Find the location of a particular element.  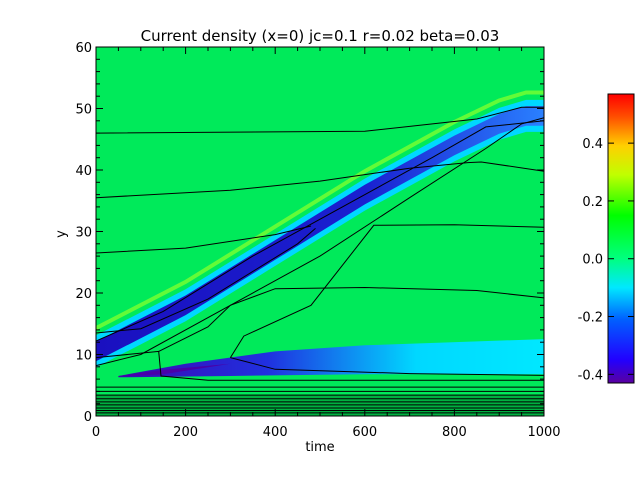

x-tick-label: 0 is located at coordinates (96, 432).